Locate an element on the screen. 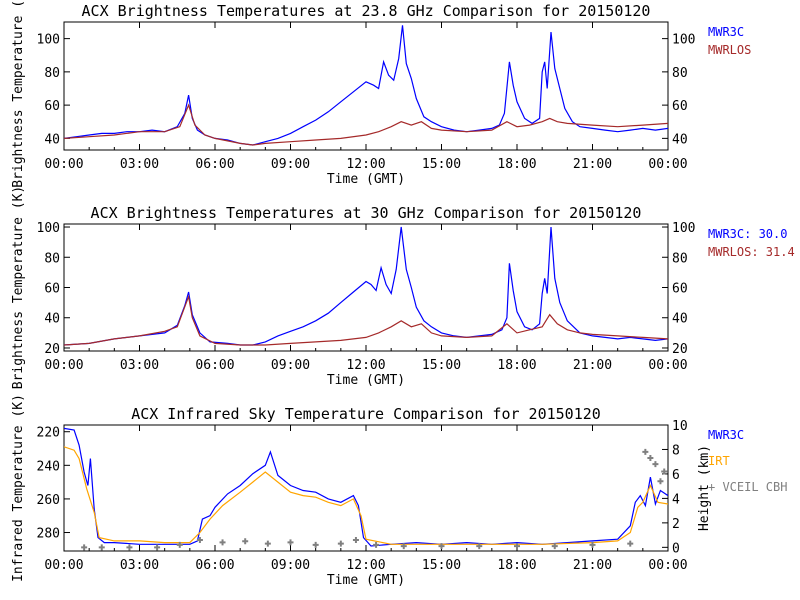  legend-entry: MWRLOS is located at coordinates (729, 50).